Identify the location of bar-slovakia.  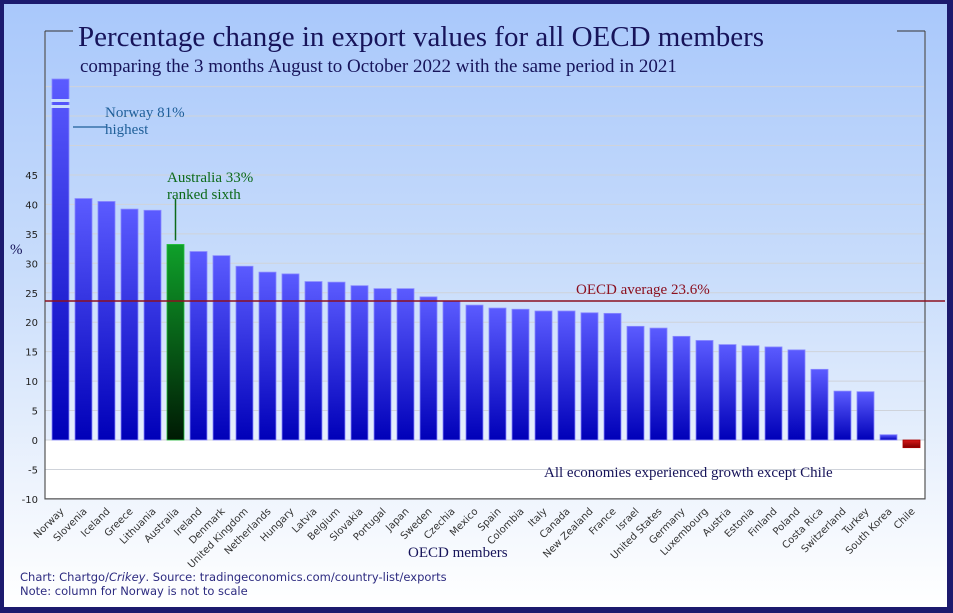
(359, 363).